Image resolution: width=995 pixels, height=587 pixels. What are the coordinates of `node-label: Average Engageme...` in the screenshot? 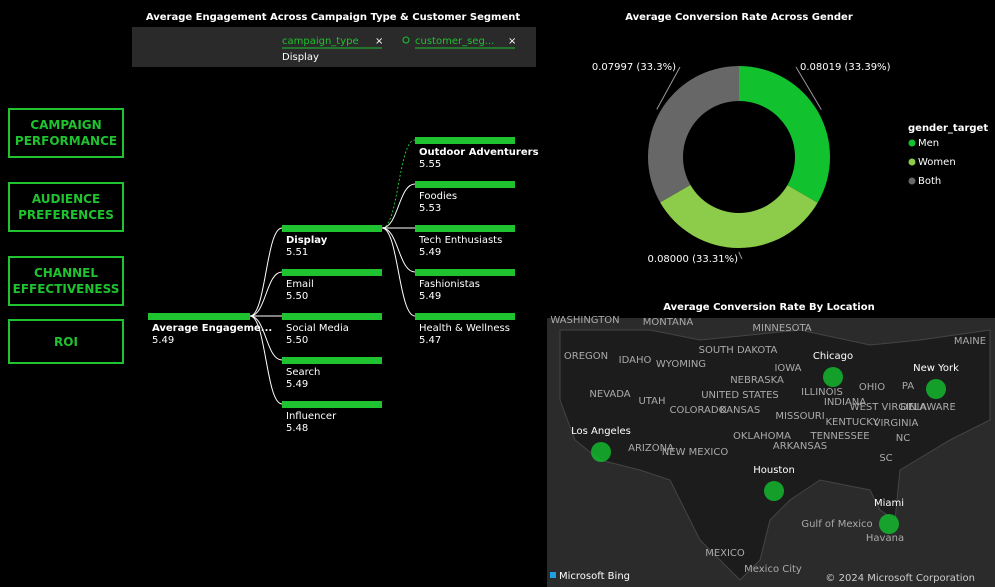 It's located at (212, 328).